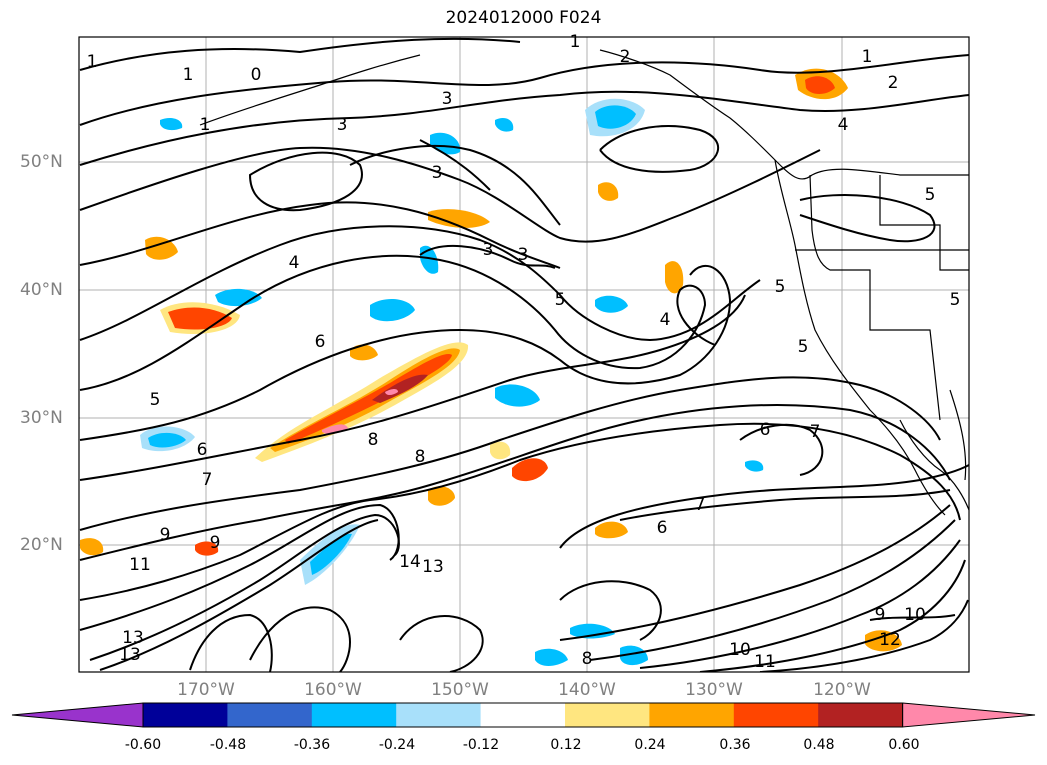 The image size is (1047, 765). I want to click on contour-label: 14, so click(410, 562).